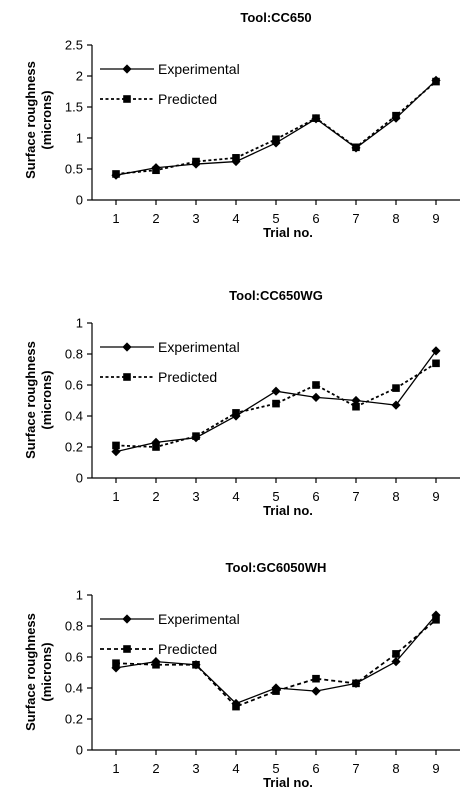 The width and height of the screenshot is (474, 803). Describe the element at coordinates (275, 17) in the screenshot. I see `chart-title: Tool:CC650` at that location.